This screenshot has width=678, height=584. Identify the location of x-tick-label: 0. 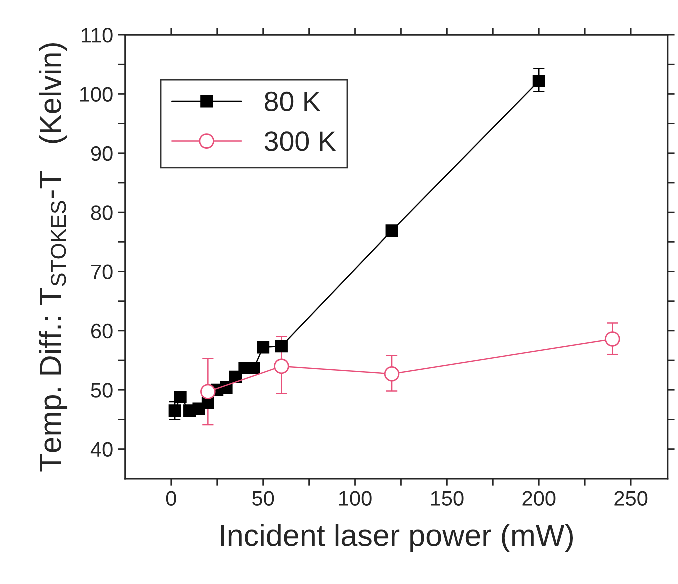
(171, 498).